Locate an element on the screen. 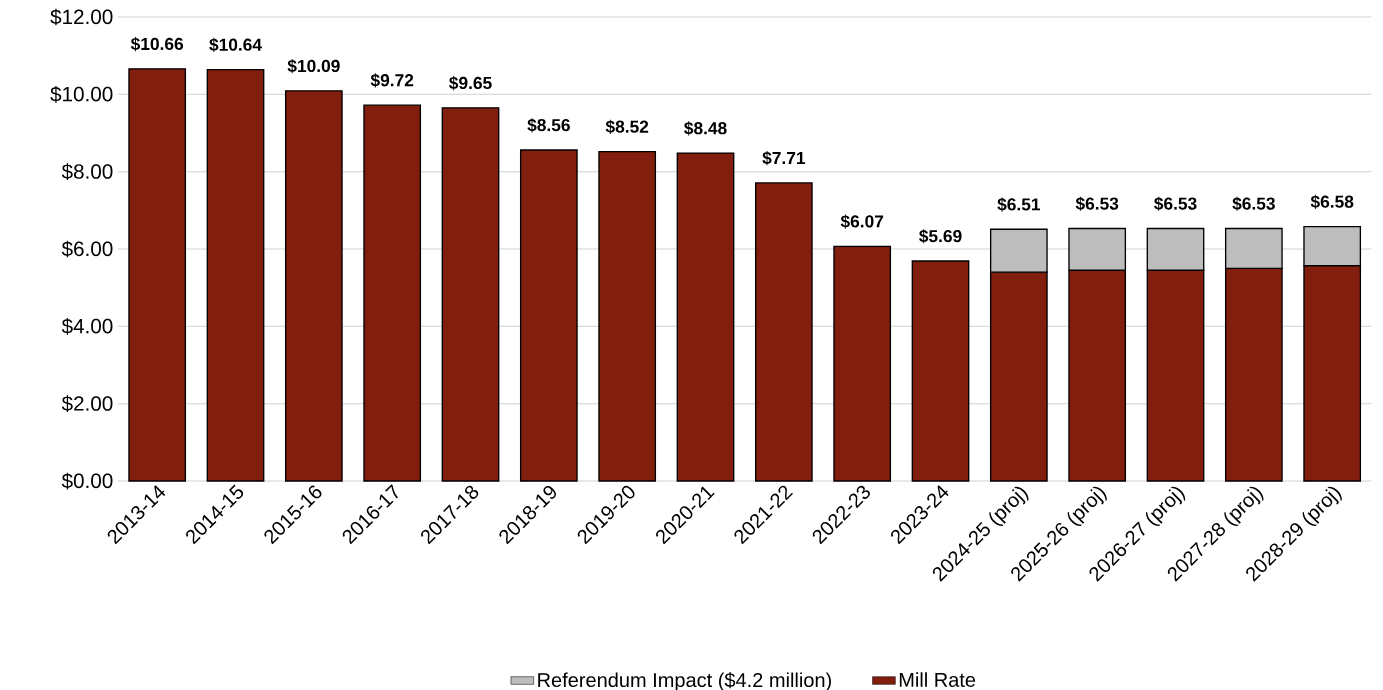  y-tick-label: $2.00 is located at coordinates (87, 404).